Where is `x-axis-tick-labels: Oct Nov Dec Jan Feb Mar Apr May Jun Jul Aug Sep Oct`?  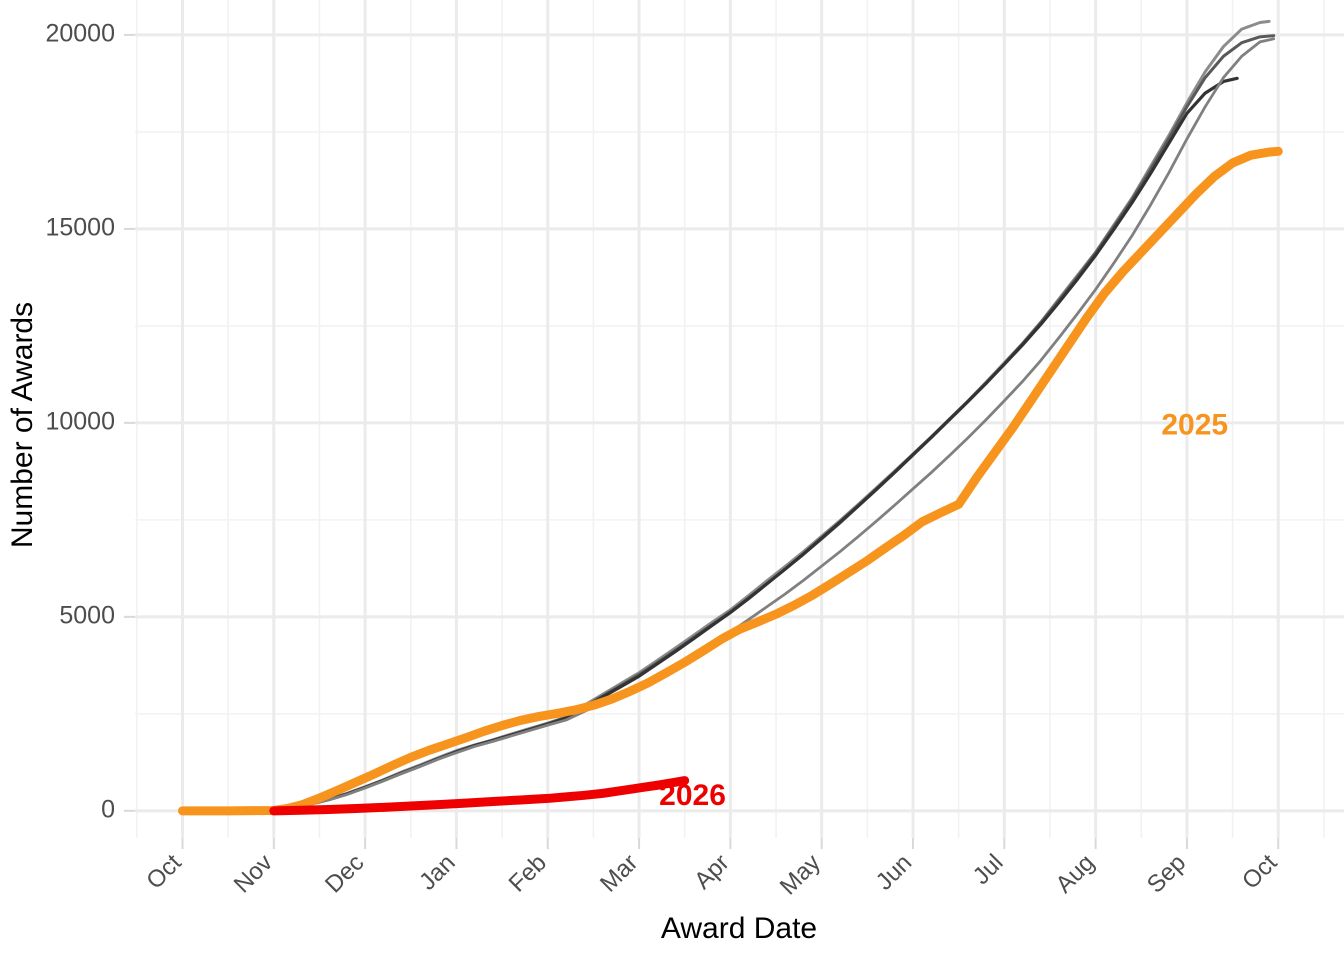
x-axis-tick-labels: Oct Nov Dec Jan Feb Mar Apr May Jun Jul Aug Sep Oct is located at coordinates (711, 874).